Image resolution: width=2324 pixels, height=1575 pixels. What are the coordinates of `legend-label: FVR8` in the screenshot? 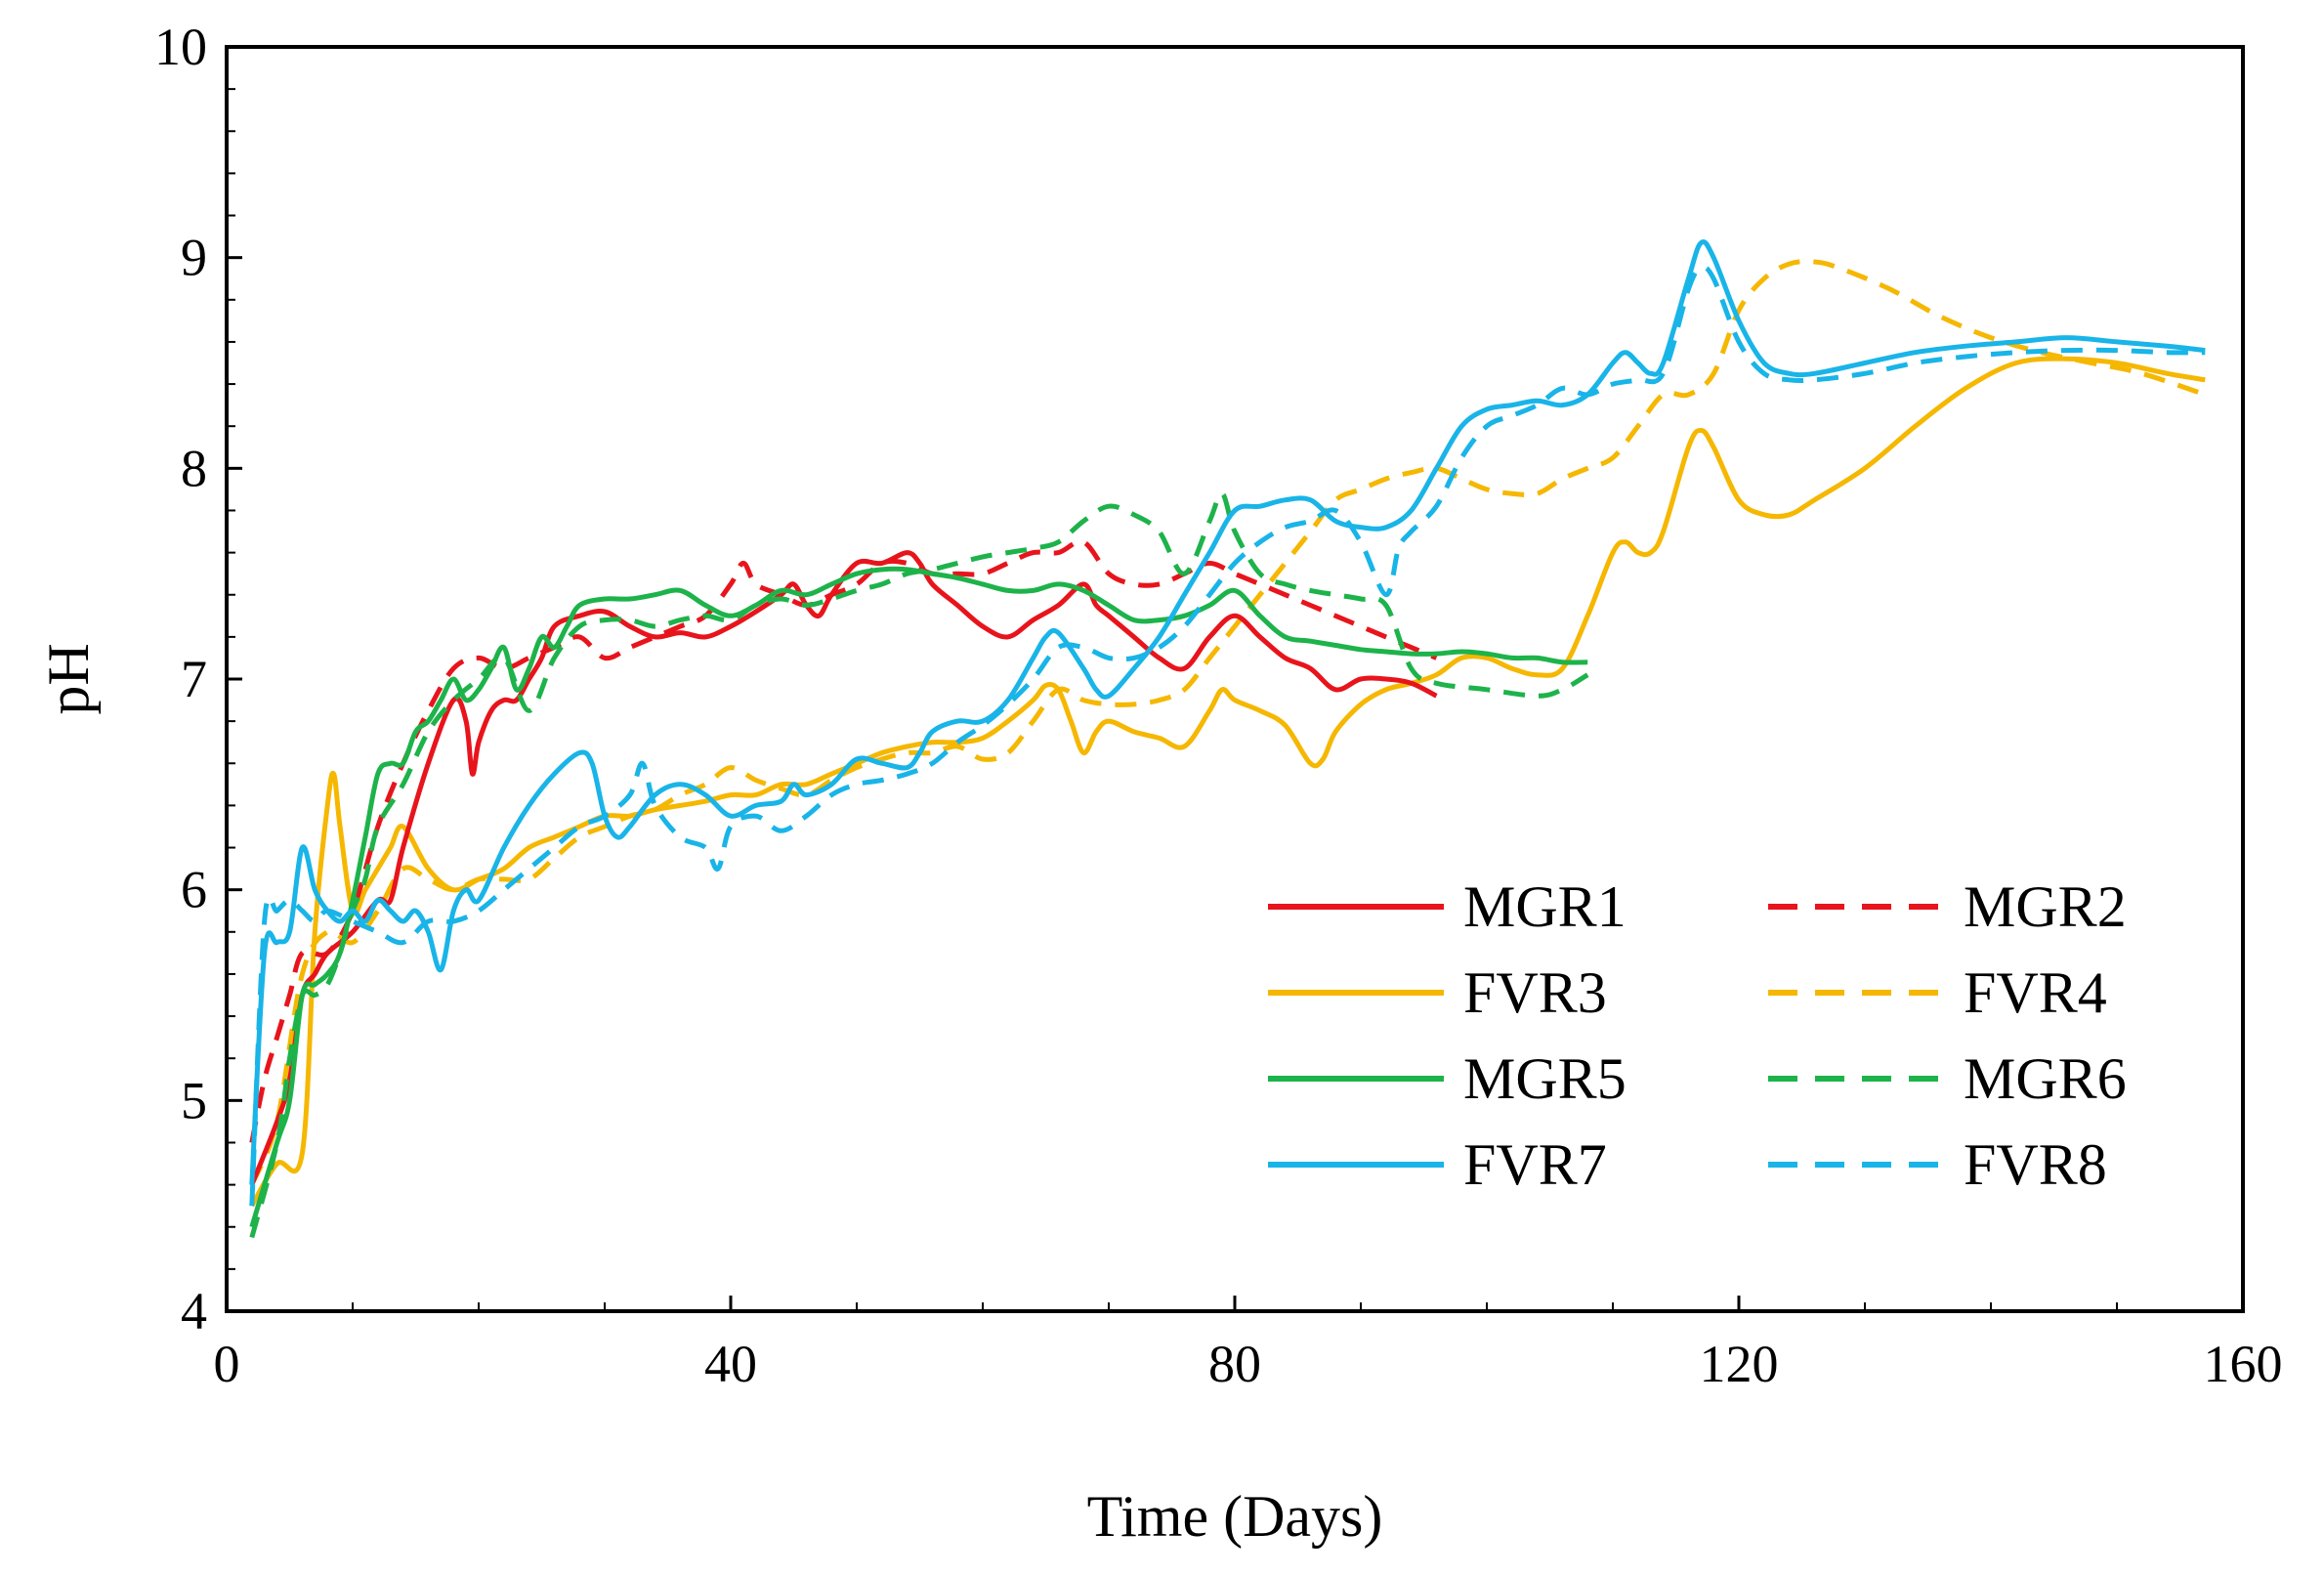 It's located at (2035, 1164).